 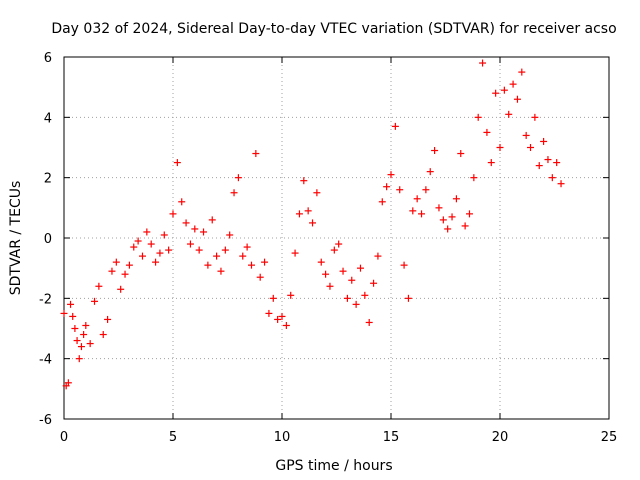 What do you see at coordinates (391, 437) in the screenshot?
I see `x-tick-label: 15` at bounding box center [391, 437].